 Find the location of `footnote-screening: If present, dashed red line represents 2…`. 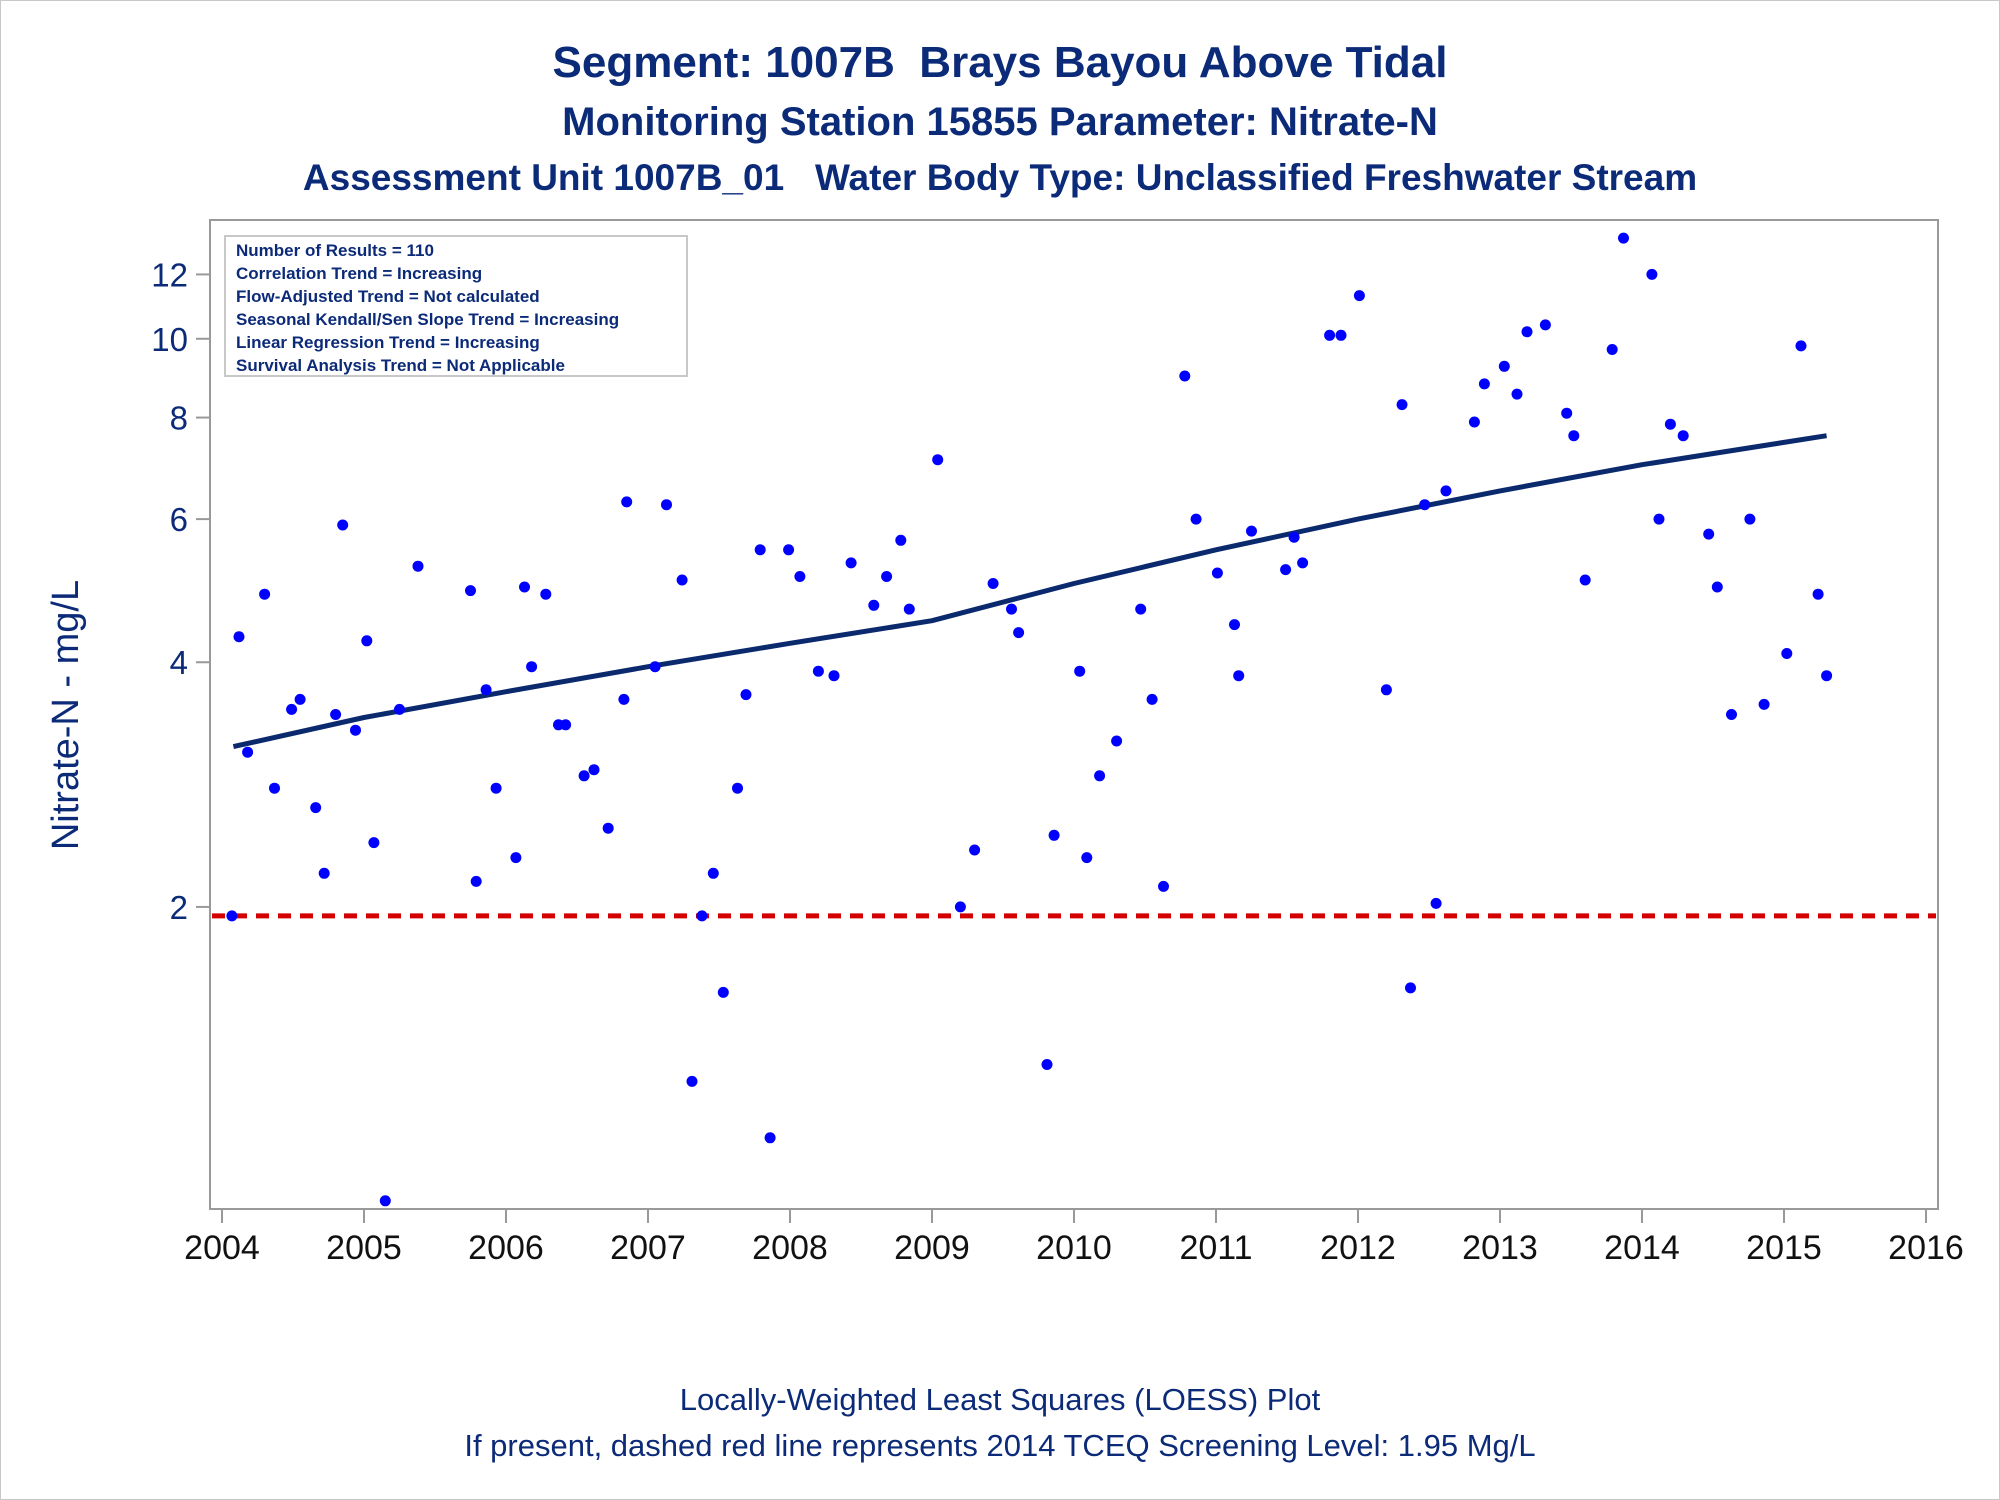

footnote-screening: If present, dashed red line represents 2… is located at coordinates (1000, 1445).